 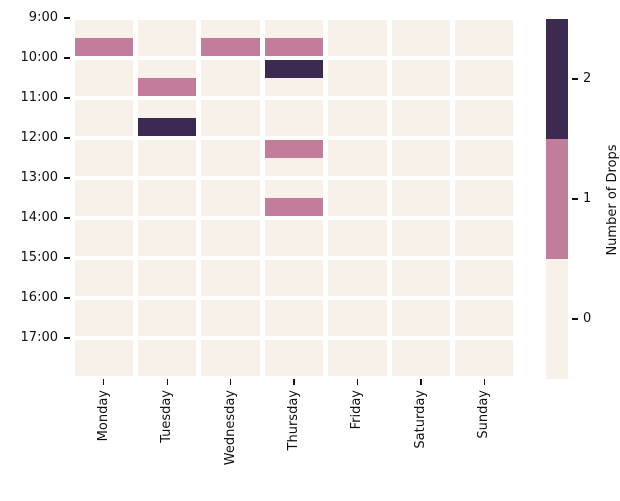 I want to click on x-tick-label: Sunday, so click(x=484, y=414).